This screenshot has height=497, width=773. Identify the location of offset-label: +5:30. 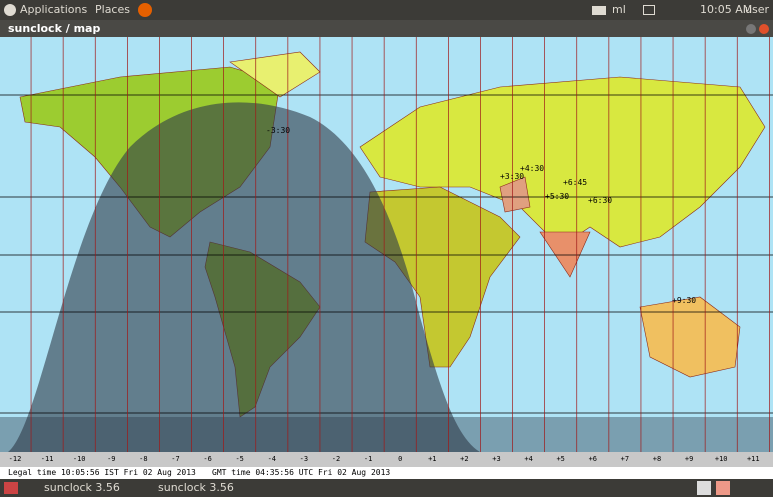
(557, 196).